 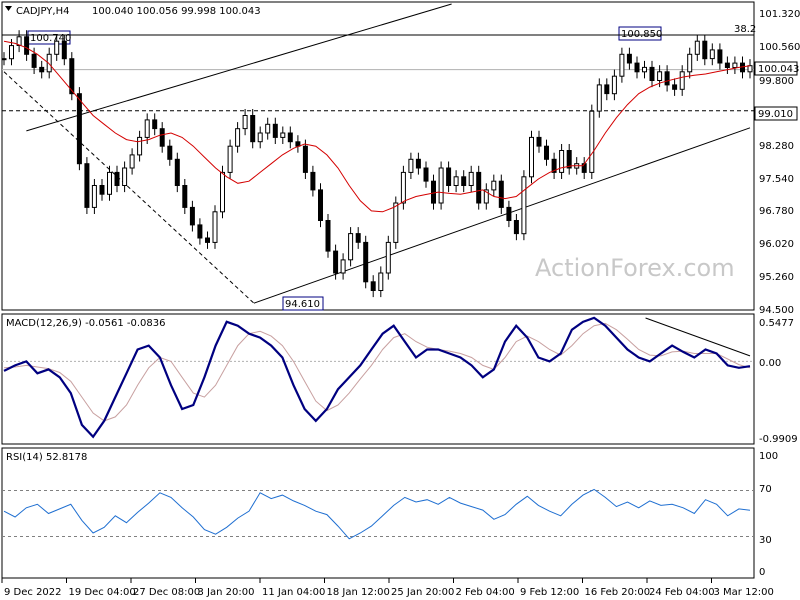 I want to click on current-price-box, so click(x=776, y=68).